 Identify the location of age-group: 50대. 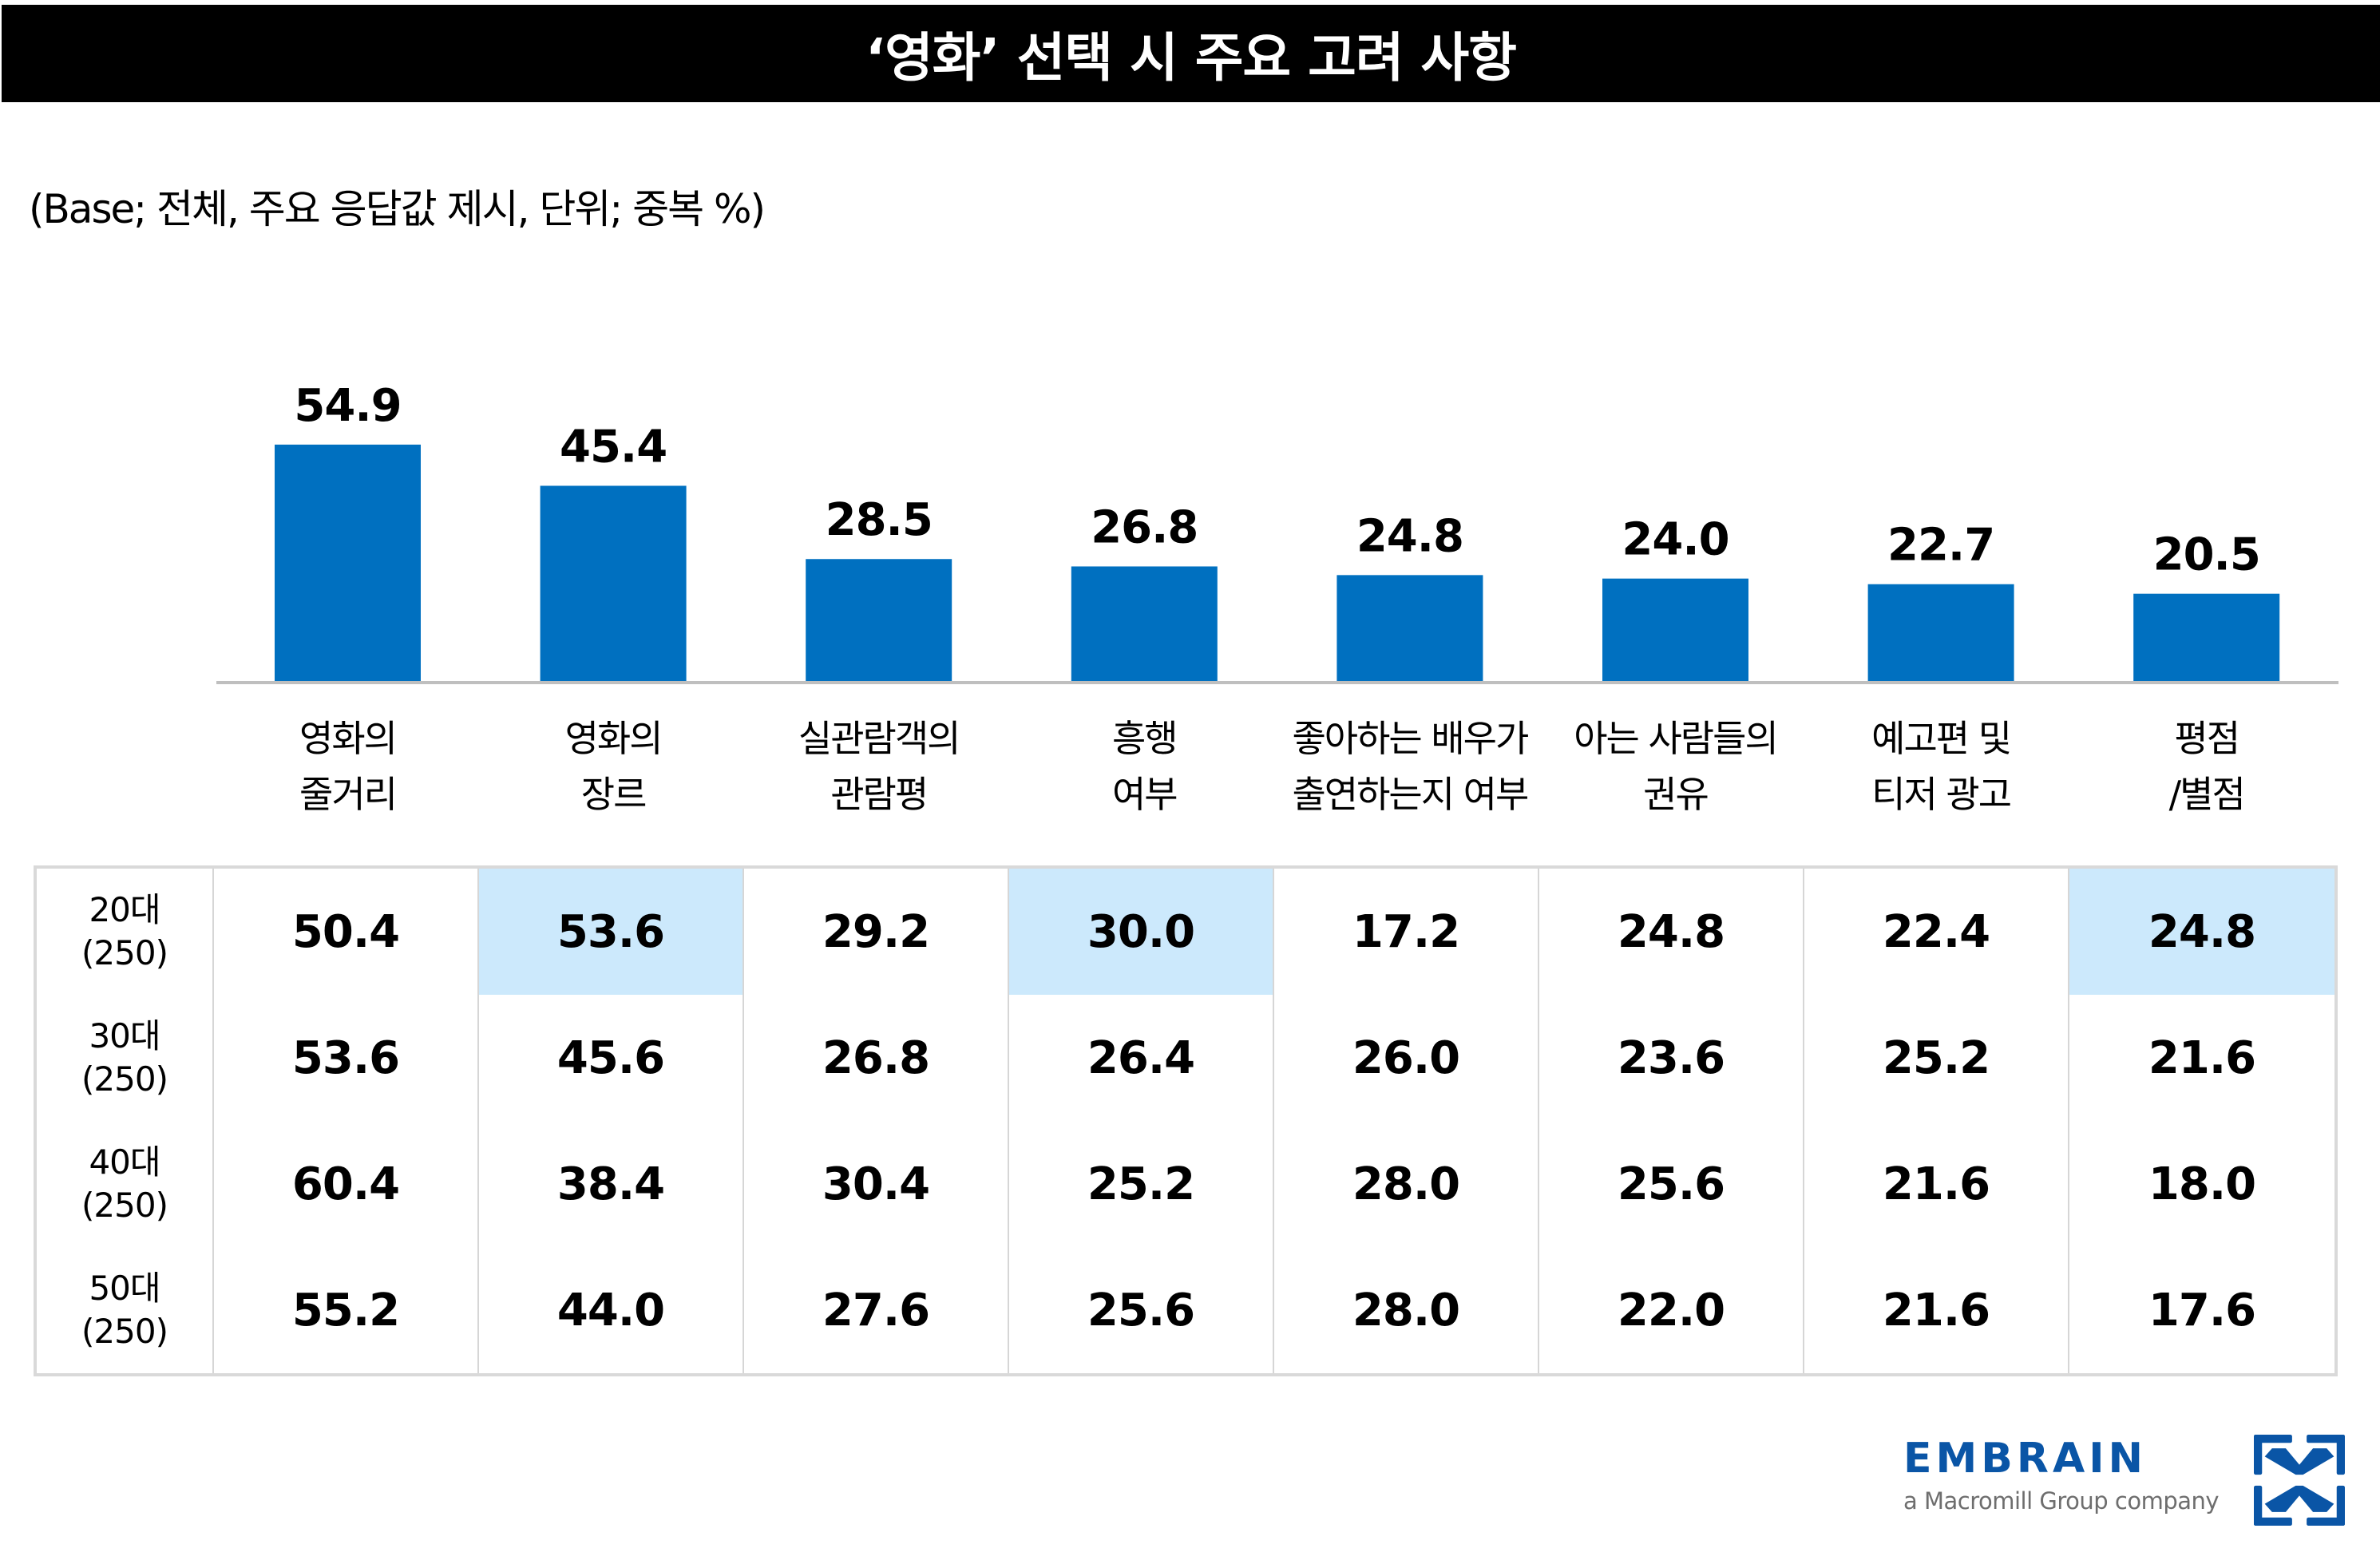
(125, 1289).